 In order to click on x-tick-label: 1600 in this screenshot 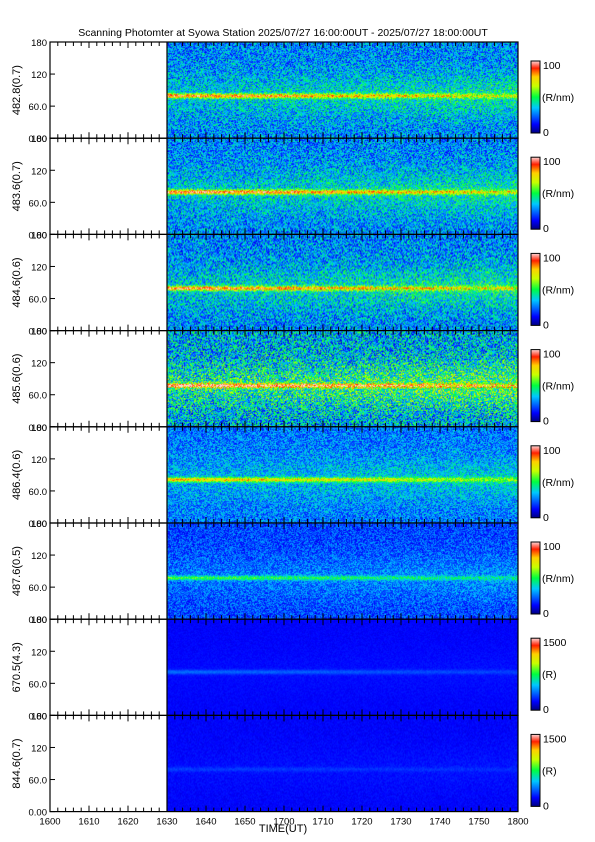, I will do `click(49, 822)`.